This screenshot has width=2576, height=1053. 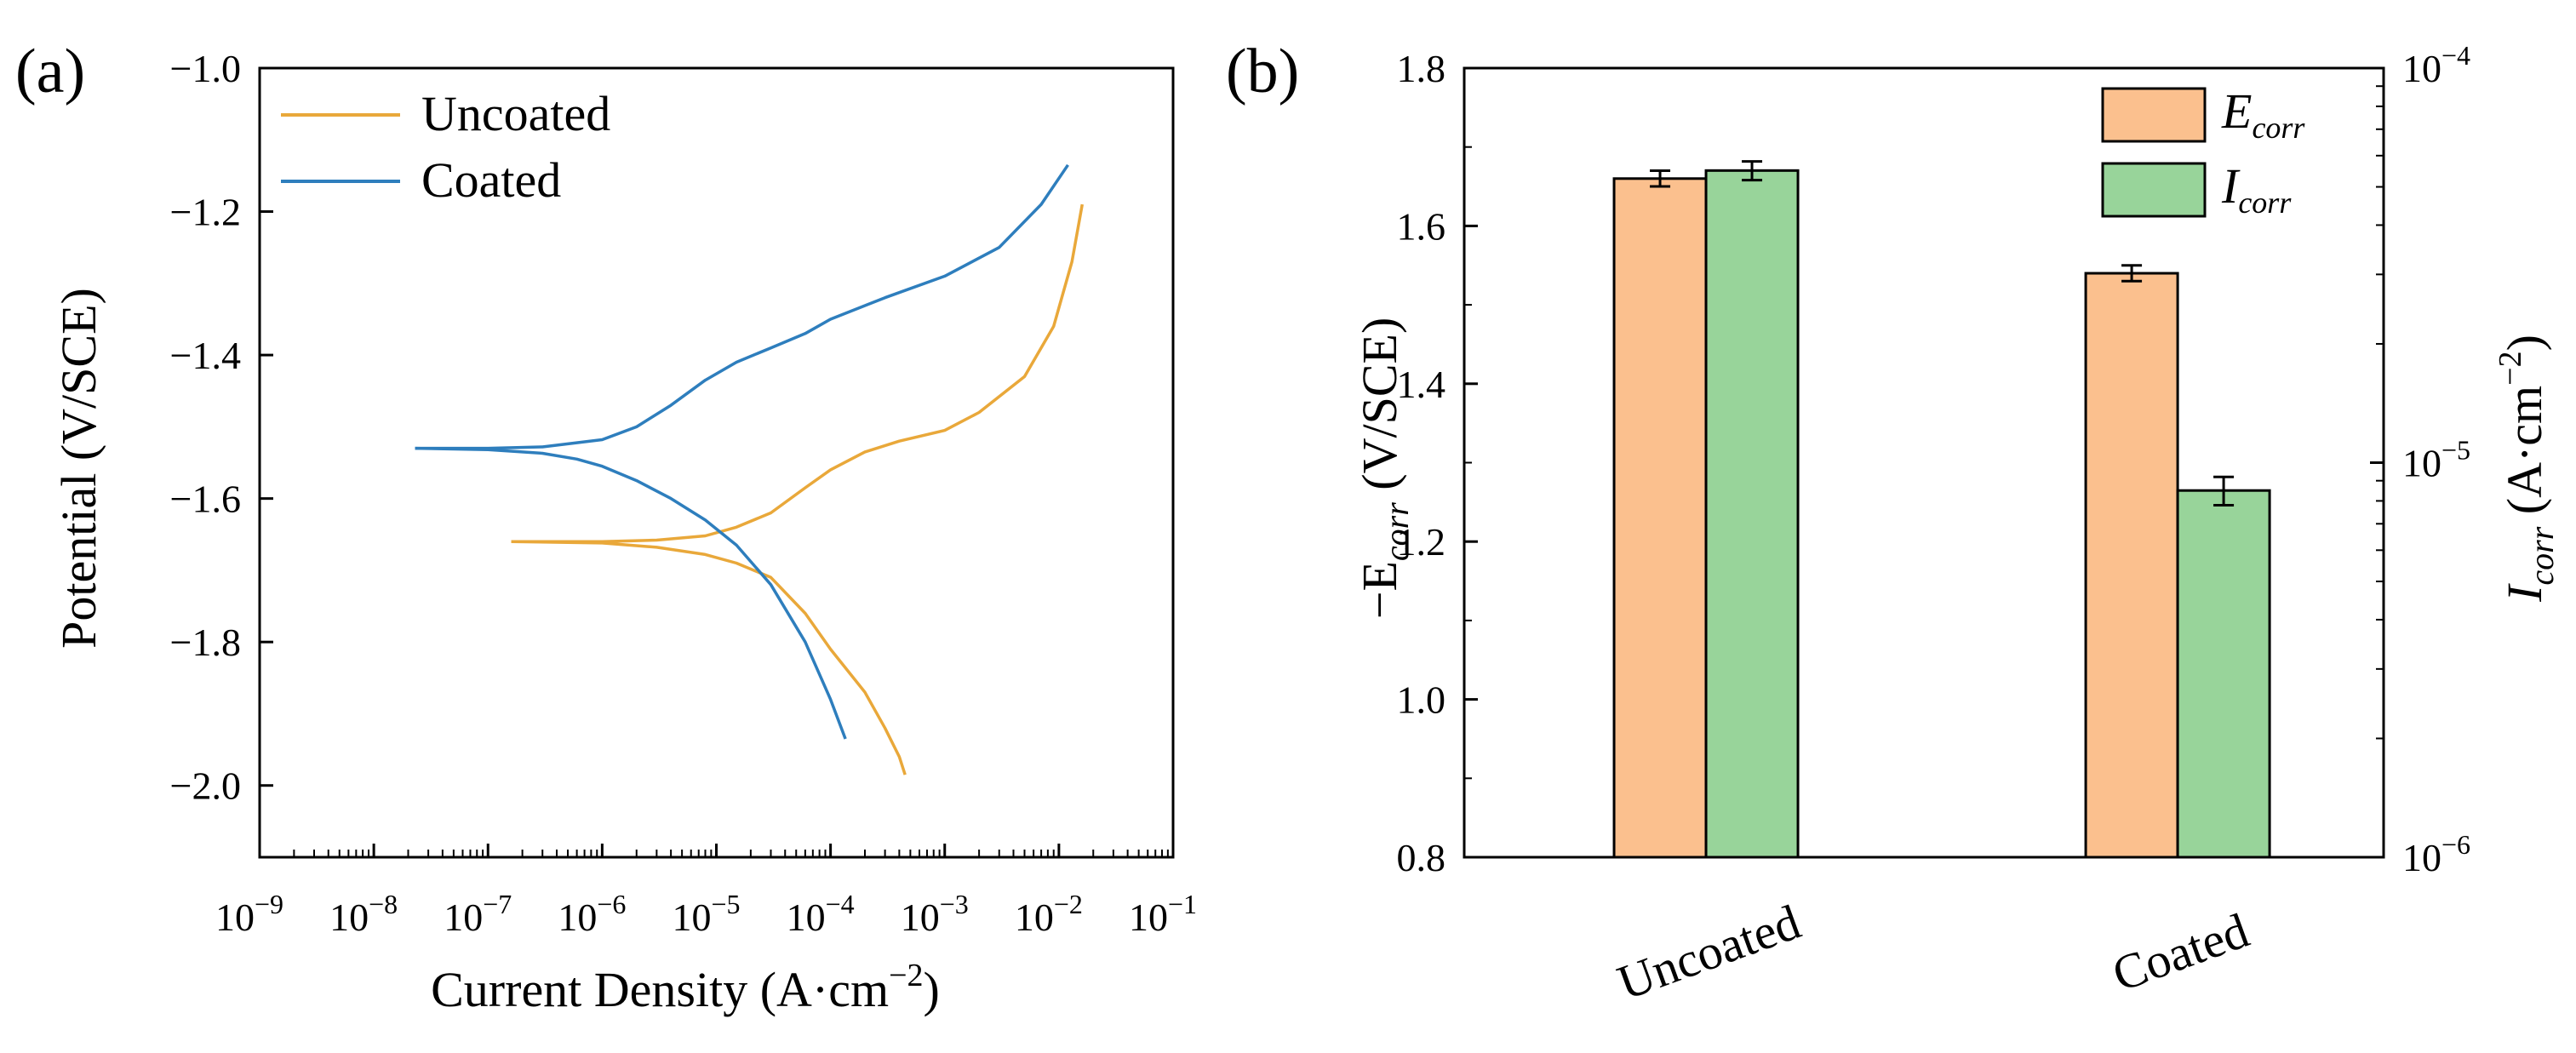 What do you see at coordinates (1421, 68) in the screenshot?
I see `left-y-tick-label: 1.8` at bounding box center [1421, 68].